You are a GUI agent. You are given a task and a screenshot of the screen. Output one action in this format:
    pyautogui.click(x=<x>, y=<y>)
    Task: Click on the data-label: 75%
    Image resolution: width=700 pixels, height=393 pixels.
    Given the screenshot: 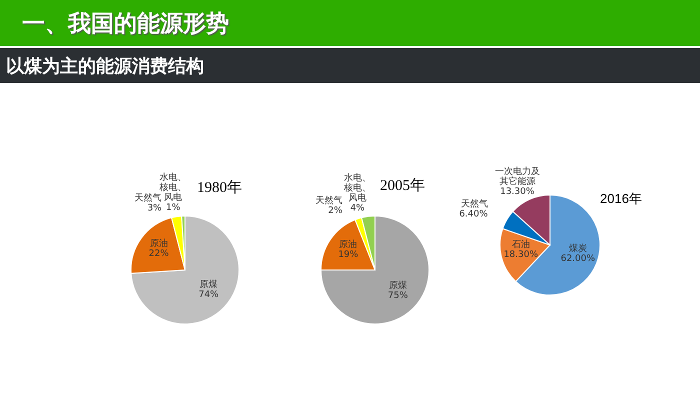 What is the action you would take?
    pyautogui.click(x=398, y=295)
    